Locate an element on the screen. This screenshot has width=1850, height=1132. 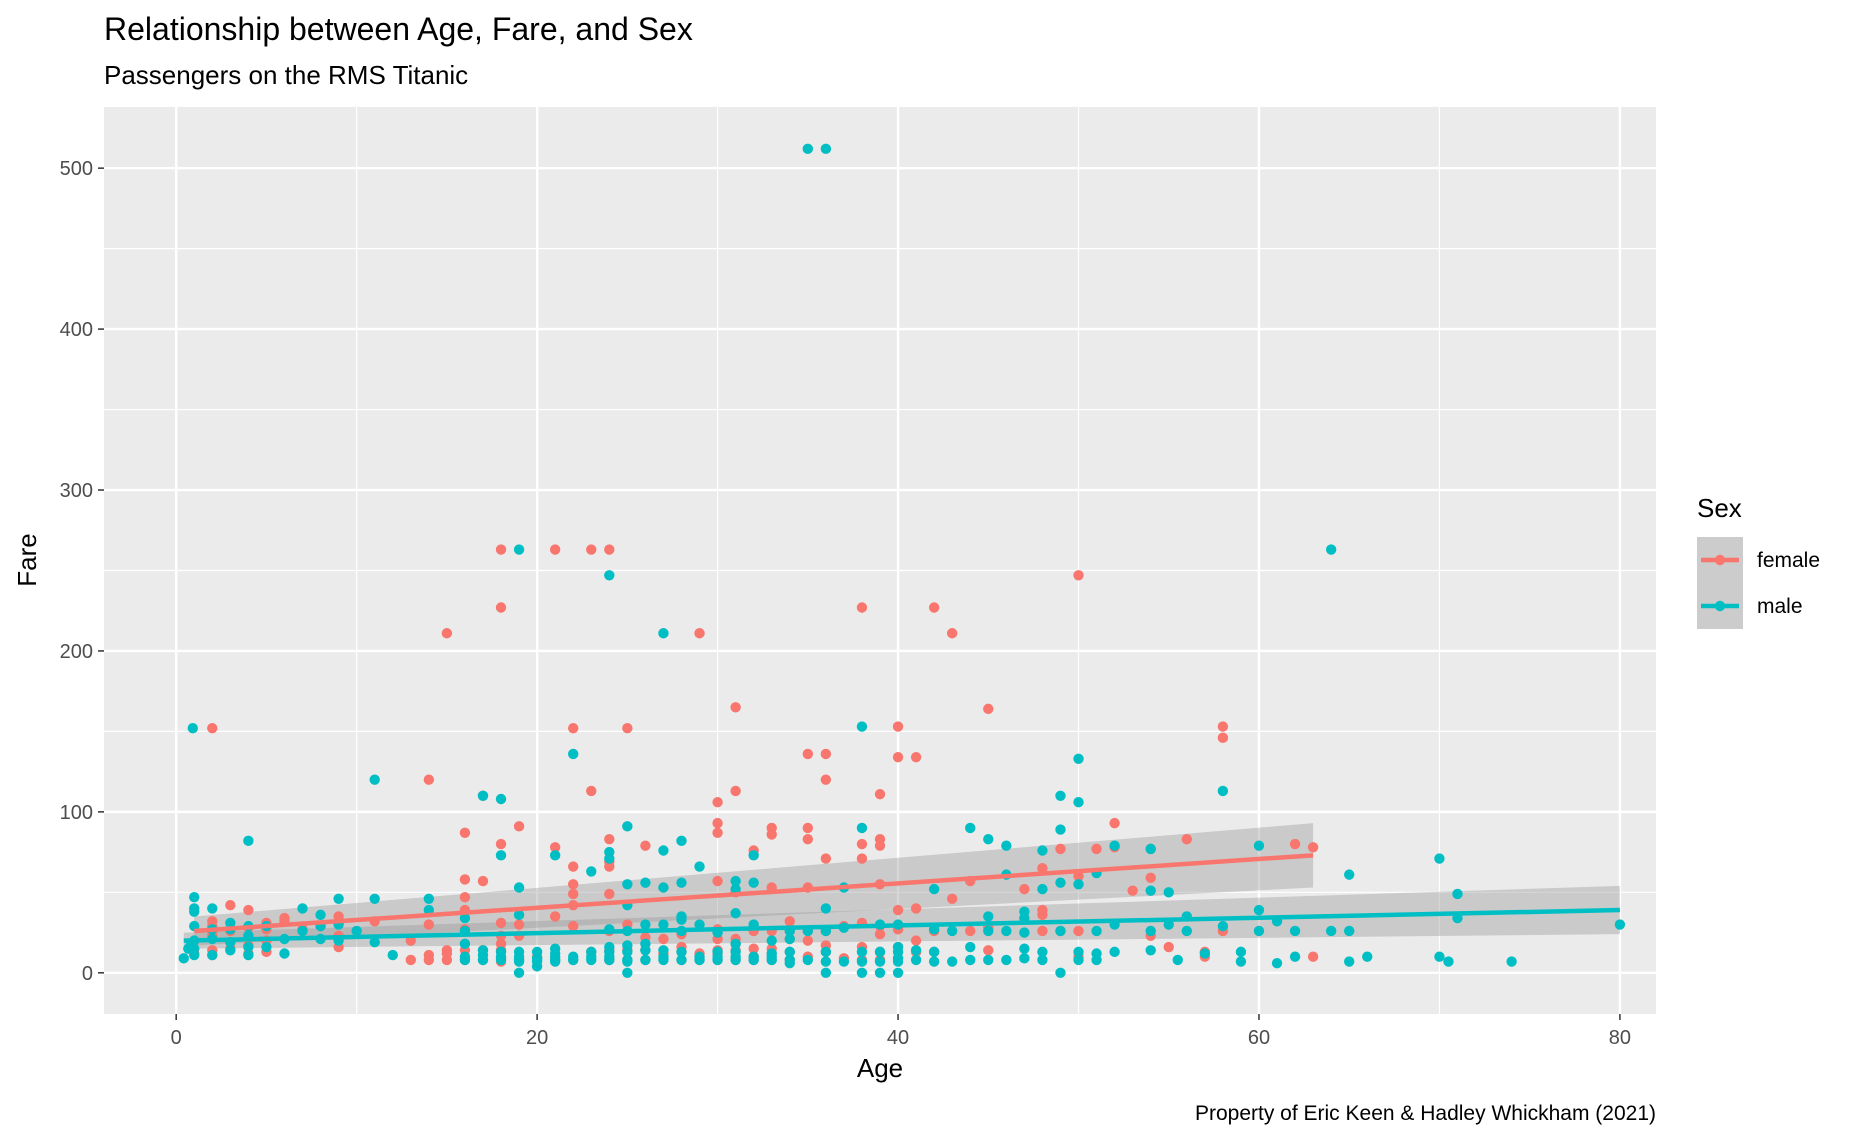
fit-line-male is located at coordinates (901, 925).